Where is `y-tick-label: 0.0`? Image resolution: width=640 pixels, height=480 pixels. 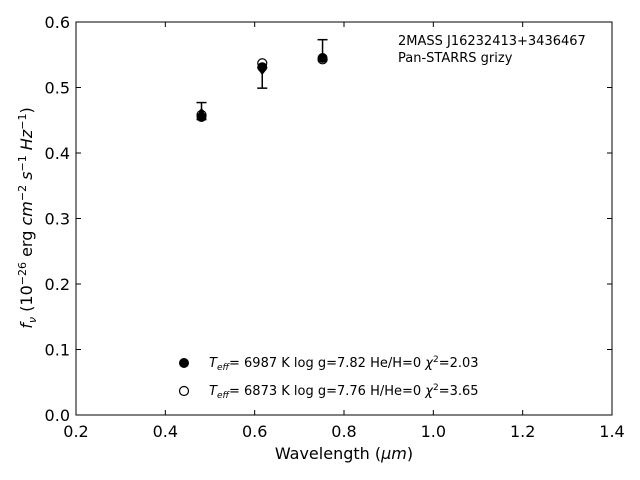 y-tick-label: 0.0 is located at coordinates (57, 415).